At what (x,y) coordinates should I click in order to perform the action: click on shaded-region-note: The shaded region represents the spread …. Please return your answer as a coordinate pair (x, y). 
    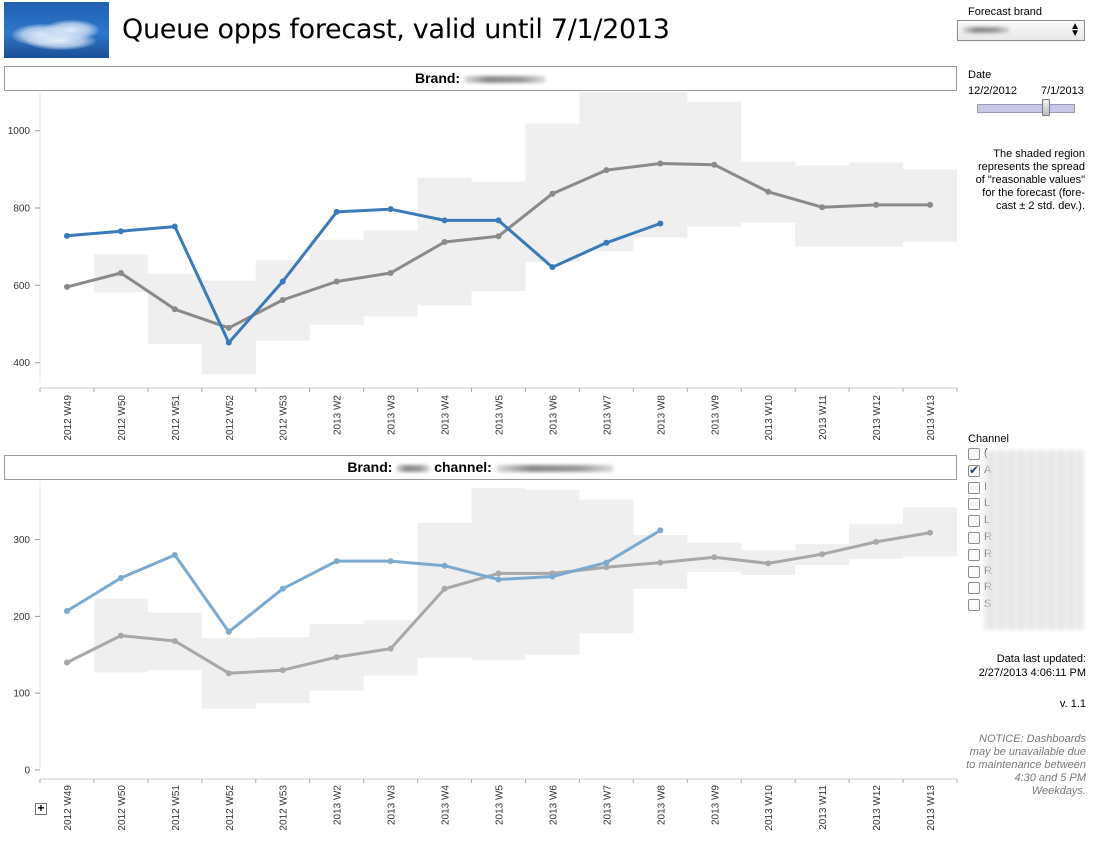
    Looking at the image, I should click on (1021, 180).